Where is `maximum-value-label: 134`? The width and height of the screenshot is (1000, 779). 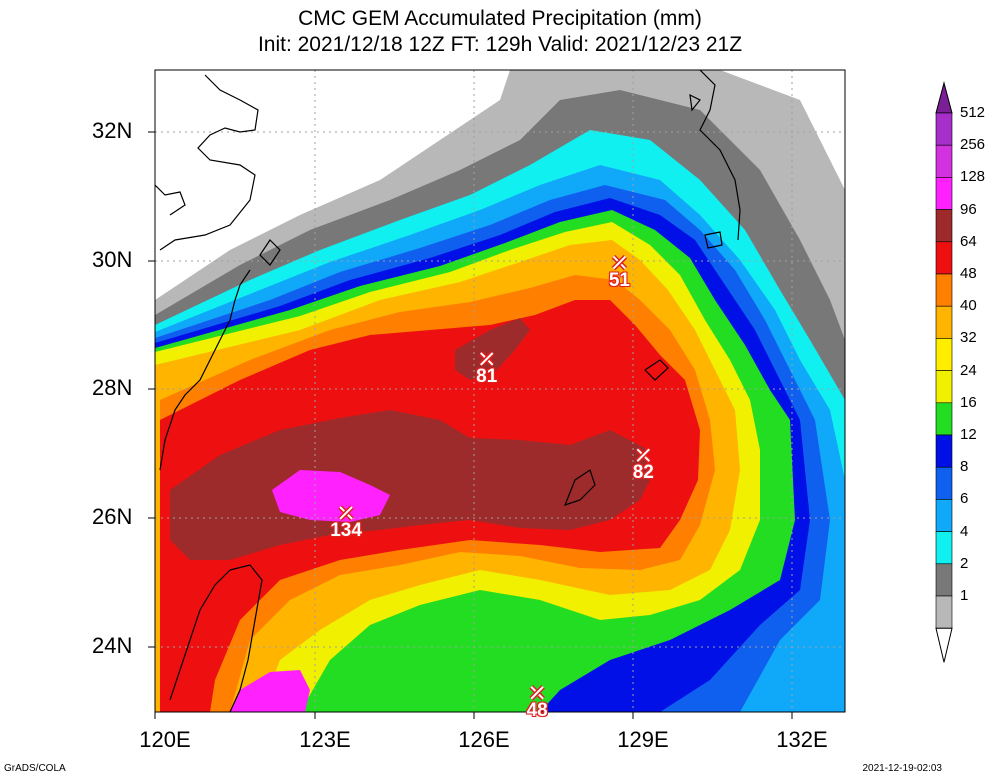 maximum-value-label: 134 is located at coordinates (346, 530).